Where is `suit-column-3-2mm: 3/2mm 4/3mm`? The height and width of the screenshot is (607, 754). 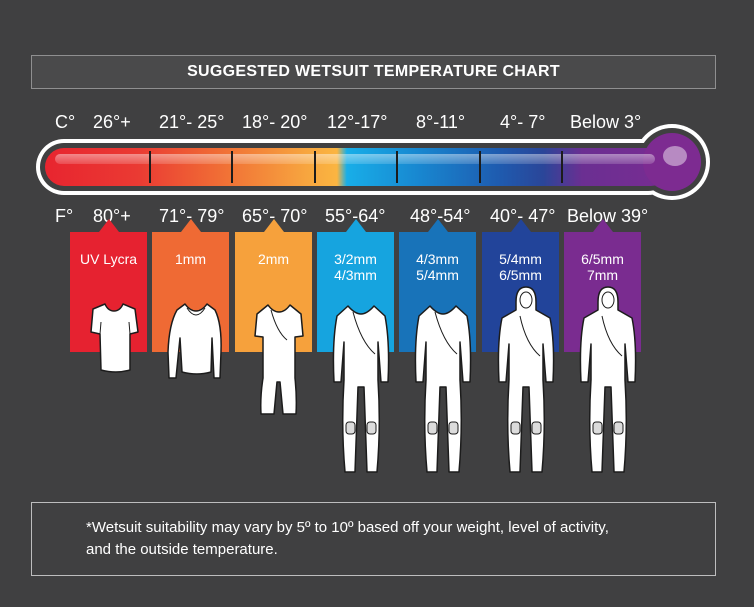
suit-column-3-2mm: 3/2mm 4/3mm is located at coordinates (355, 346).